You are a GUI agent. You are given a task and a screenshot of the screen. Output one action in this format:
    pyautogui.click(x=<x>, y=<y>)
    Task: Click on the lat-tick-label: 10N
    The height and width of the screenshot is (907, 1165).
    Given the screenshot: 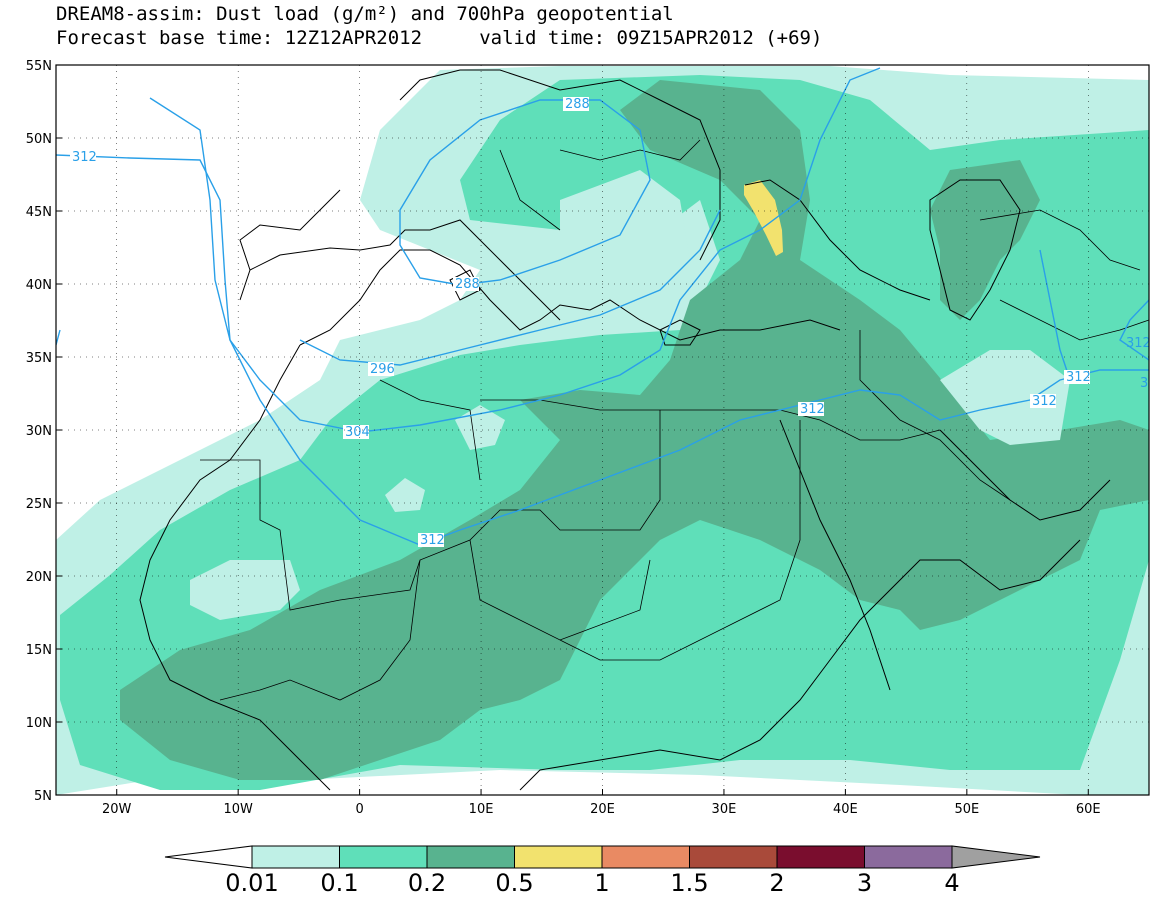 What is the action you would take?
    pyautogui.click(x=39, y=723)
    